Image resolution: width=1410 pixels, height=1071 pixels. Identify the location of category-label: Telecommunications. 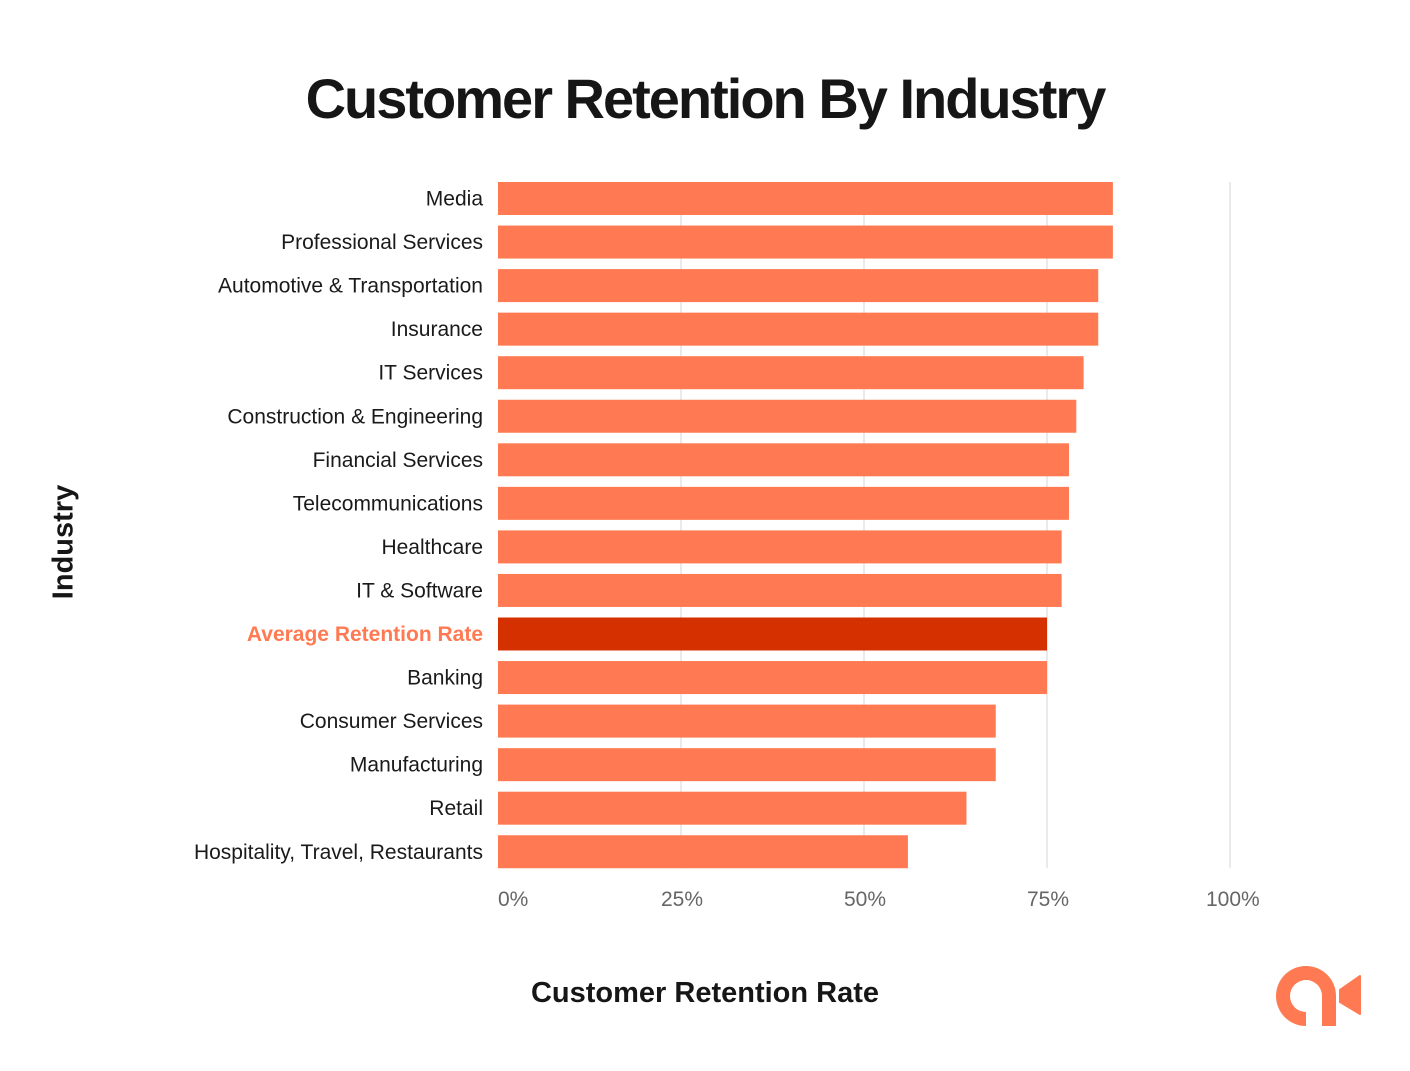
(388, 503).